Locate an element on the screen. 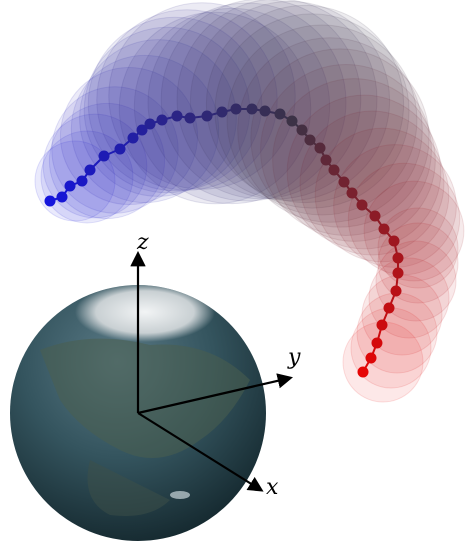 This screenshot has width=472, height=543. x-axis is located at coordinates (200, 452).